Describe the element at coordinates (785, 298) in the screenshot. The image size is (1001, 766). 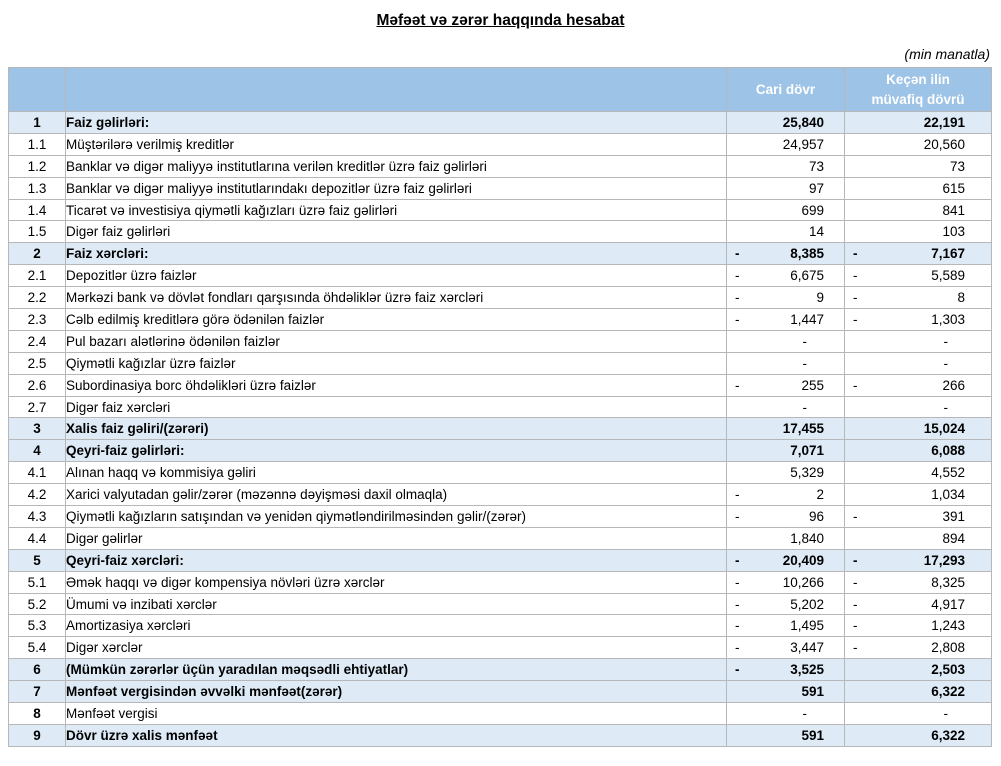
I see `current-period-value: -9` at that location.